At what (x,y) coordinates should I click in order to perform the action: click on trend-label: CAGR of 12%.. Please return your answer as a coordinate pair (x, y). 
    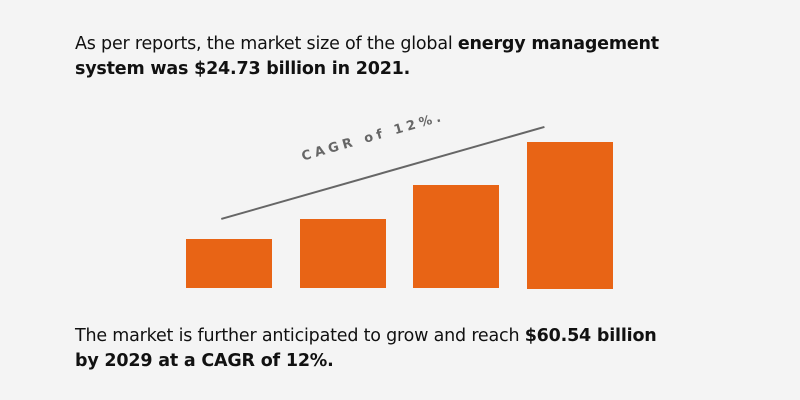
    Looking at the image, I should click on (373, 137).